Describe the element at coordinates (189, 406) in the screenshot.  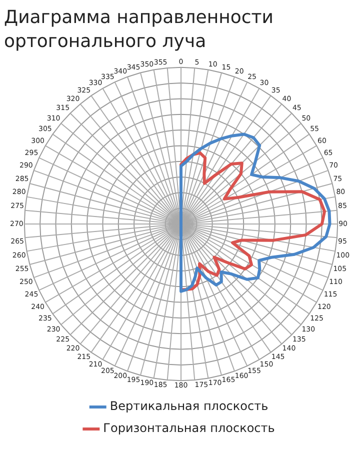
I see `legend-label: Вертикальная плоскость` at that location.